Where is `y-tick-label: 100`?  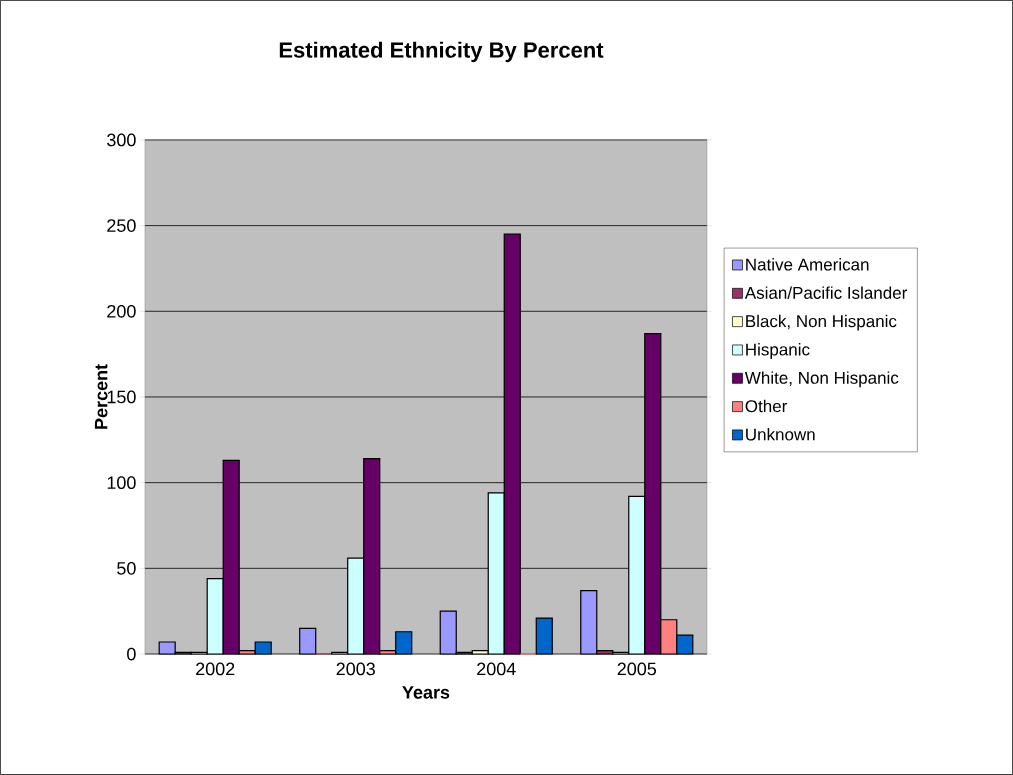
y-tick-label: 100 is located at coordinates (121, 483).